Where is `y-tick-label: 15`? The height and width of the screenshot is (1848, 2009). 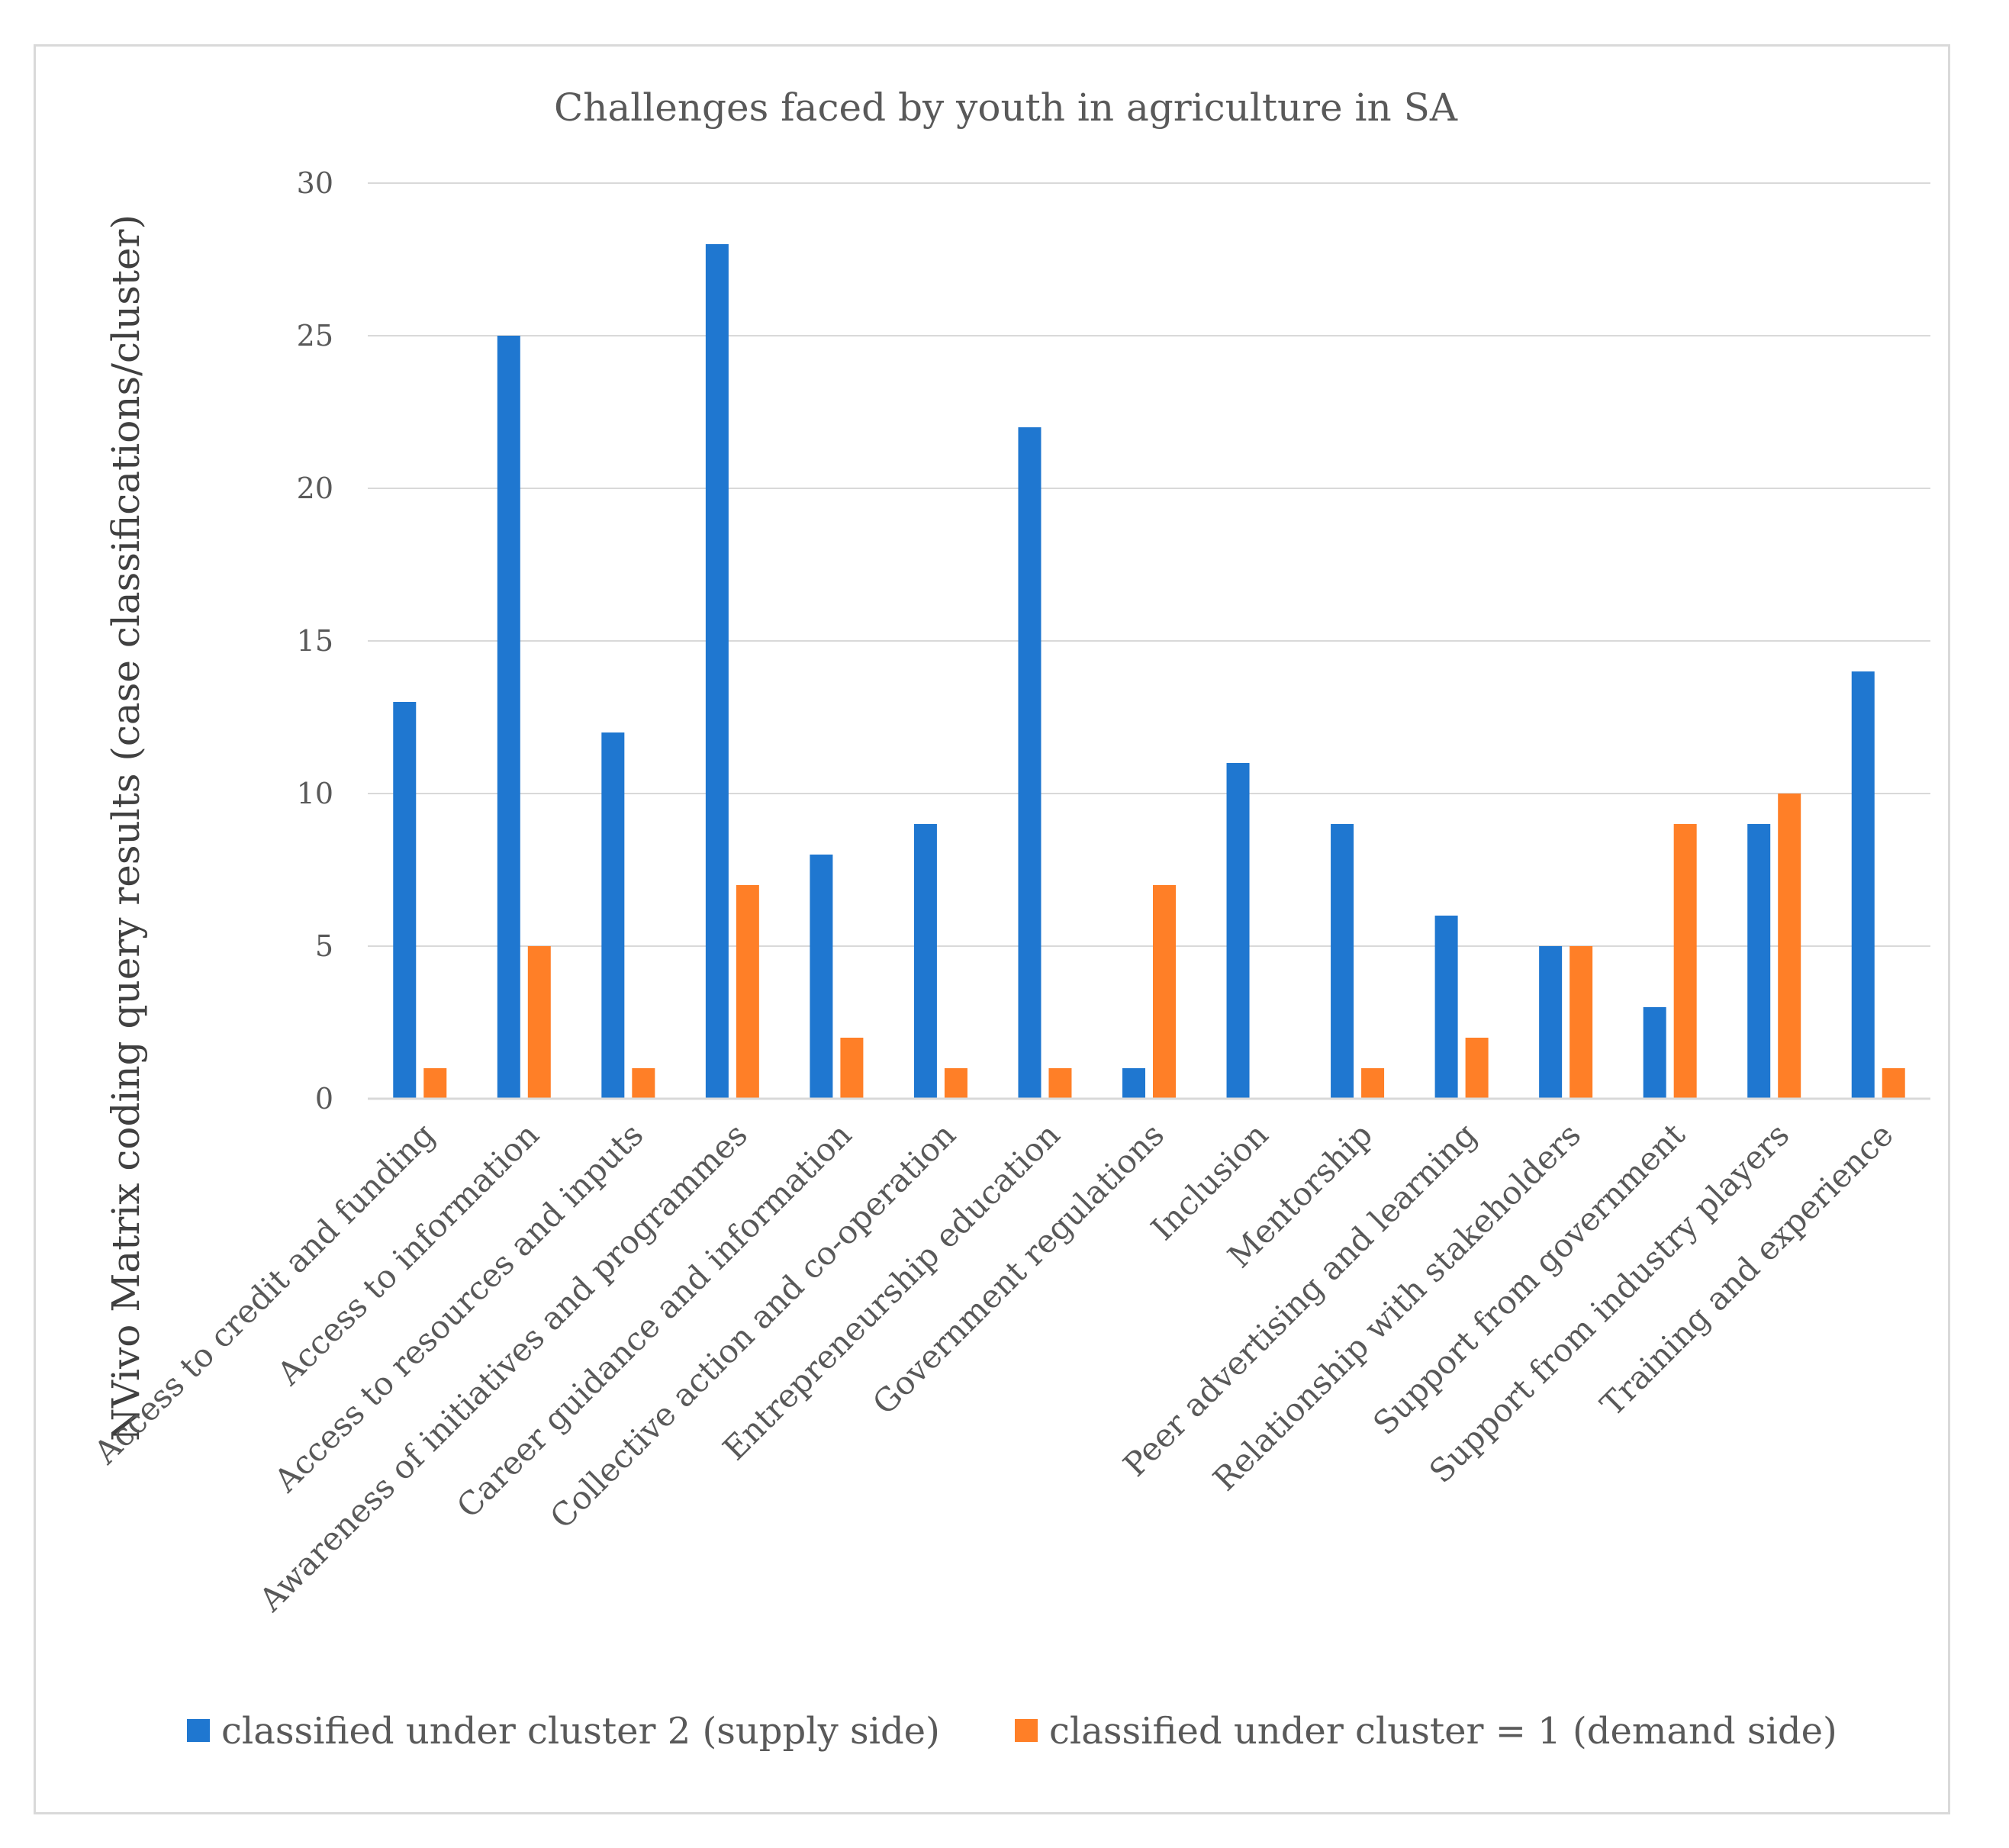 y-tick-label: 15 is located at coordinates (315, 641).